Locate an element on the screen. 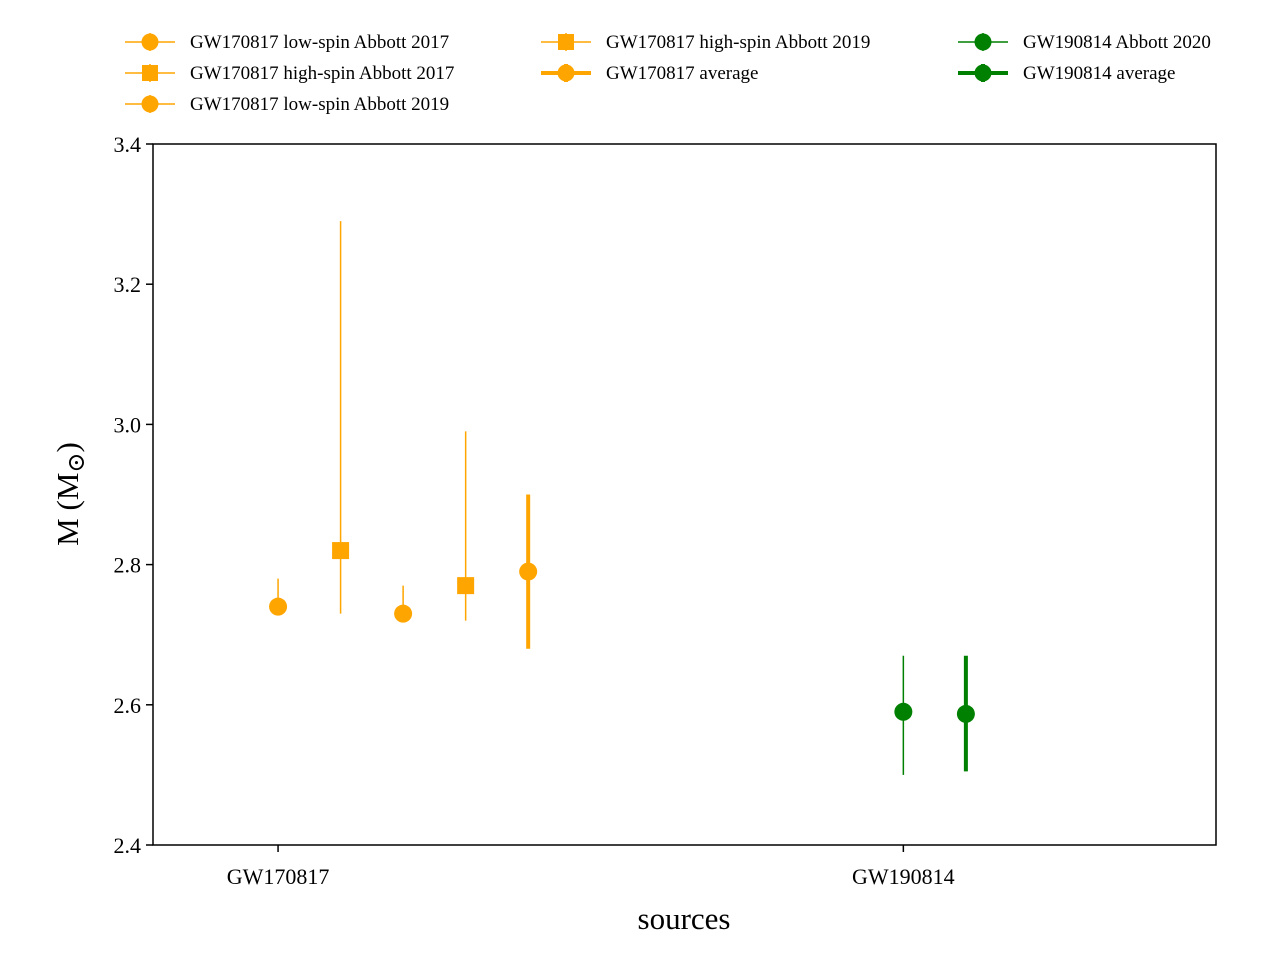  legend-entry: GW170817 low-spin Abbott 2017 is located at coordinates (287, 42).